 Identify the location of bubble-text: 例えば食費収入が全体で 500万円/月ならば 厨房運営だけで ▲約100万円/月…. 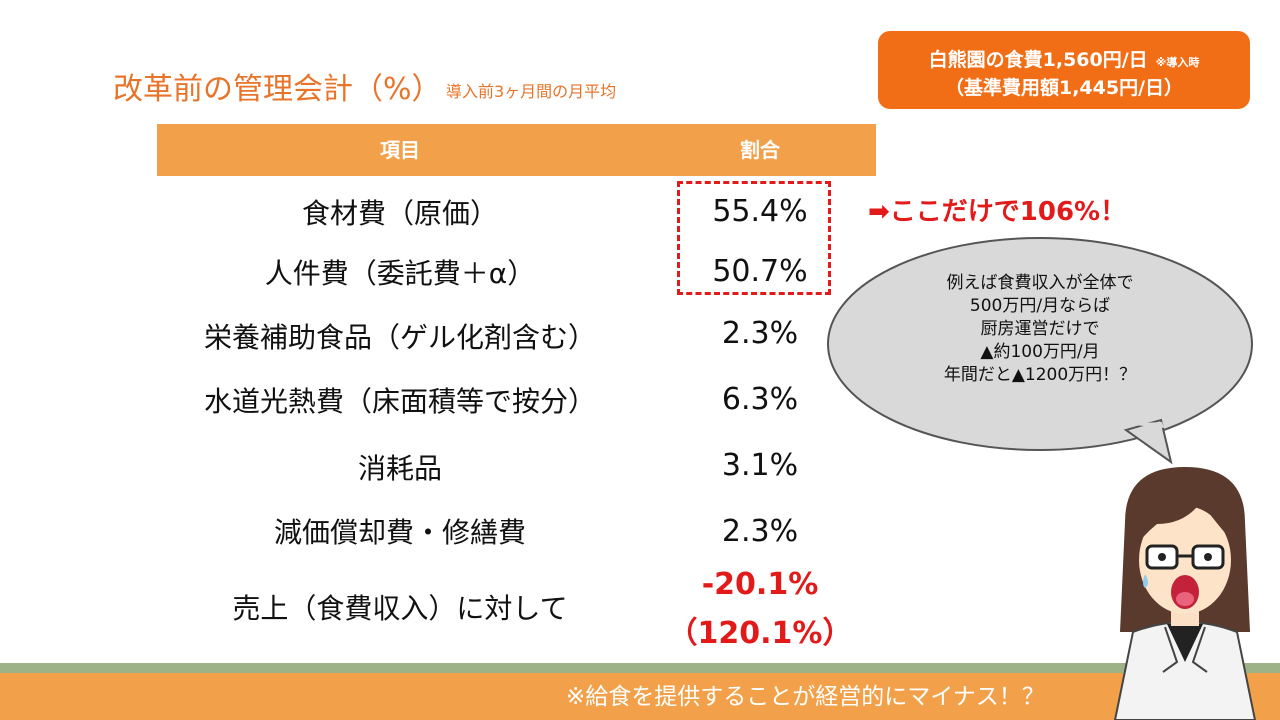
(1040, 329).